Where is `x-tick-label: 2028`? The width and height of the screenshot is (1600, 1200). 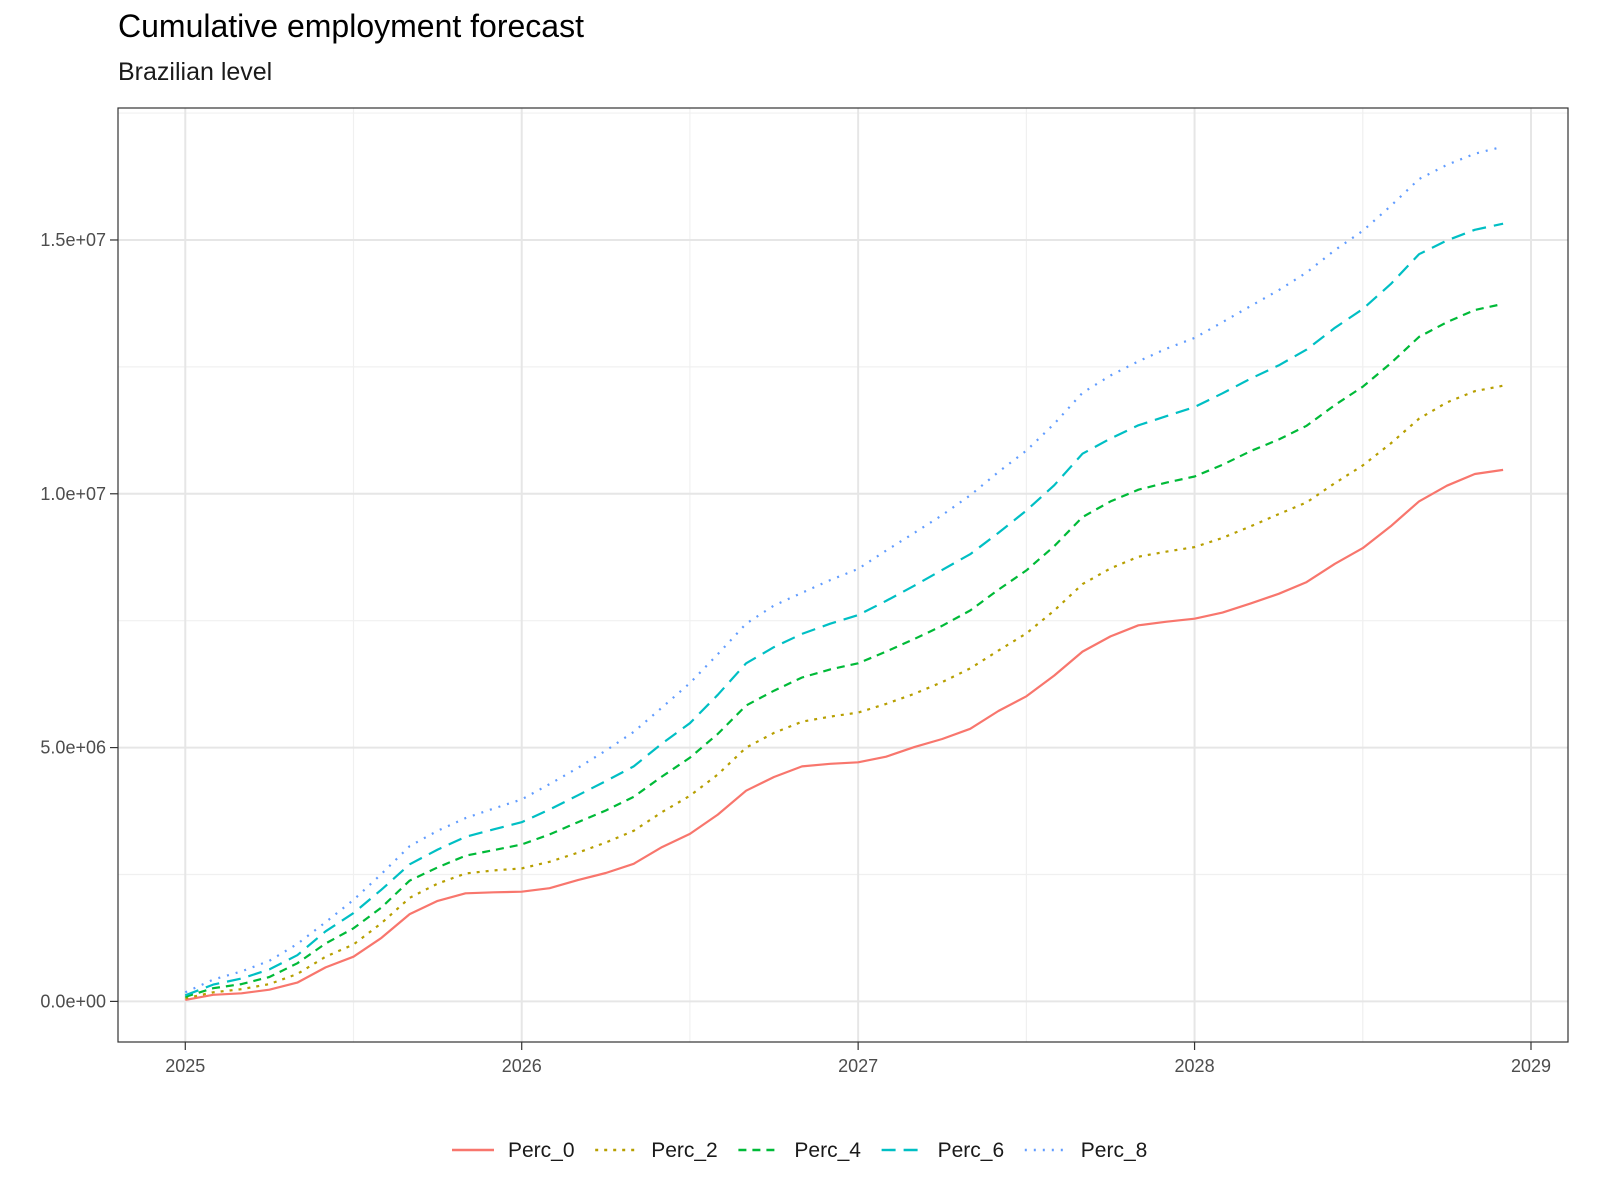 x-tick-label: 2028 is located at coordinates (1195, 1066).